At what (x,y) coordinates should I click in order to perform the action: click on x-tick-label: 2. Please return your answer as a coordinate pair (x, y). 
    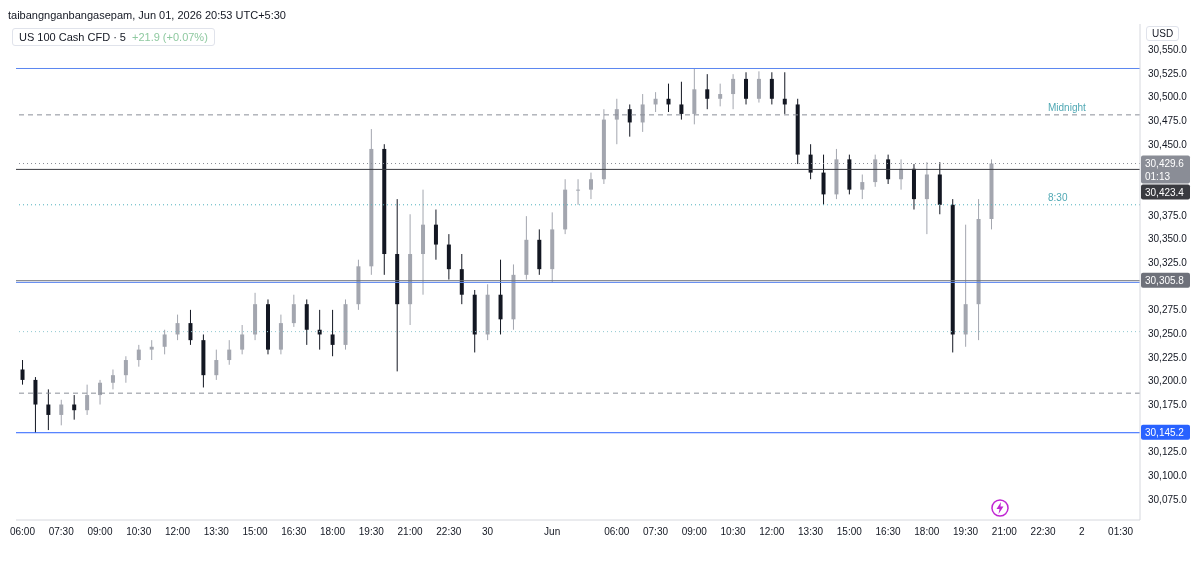
    Looking at the image, I should click on (1082, 532).